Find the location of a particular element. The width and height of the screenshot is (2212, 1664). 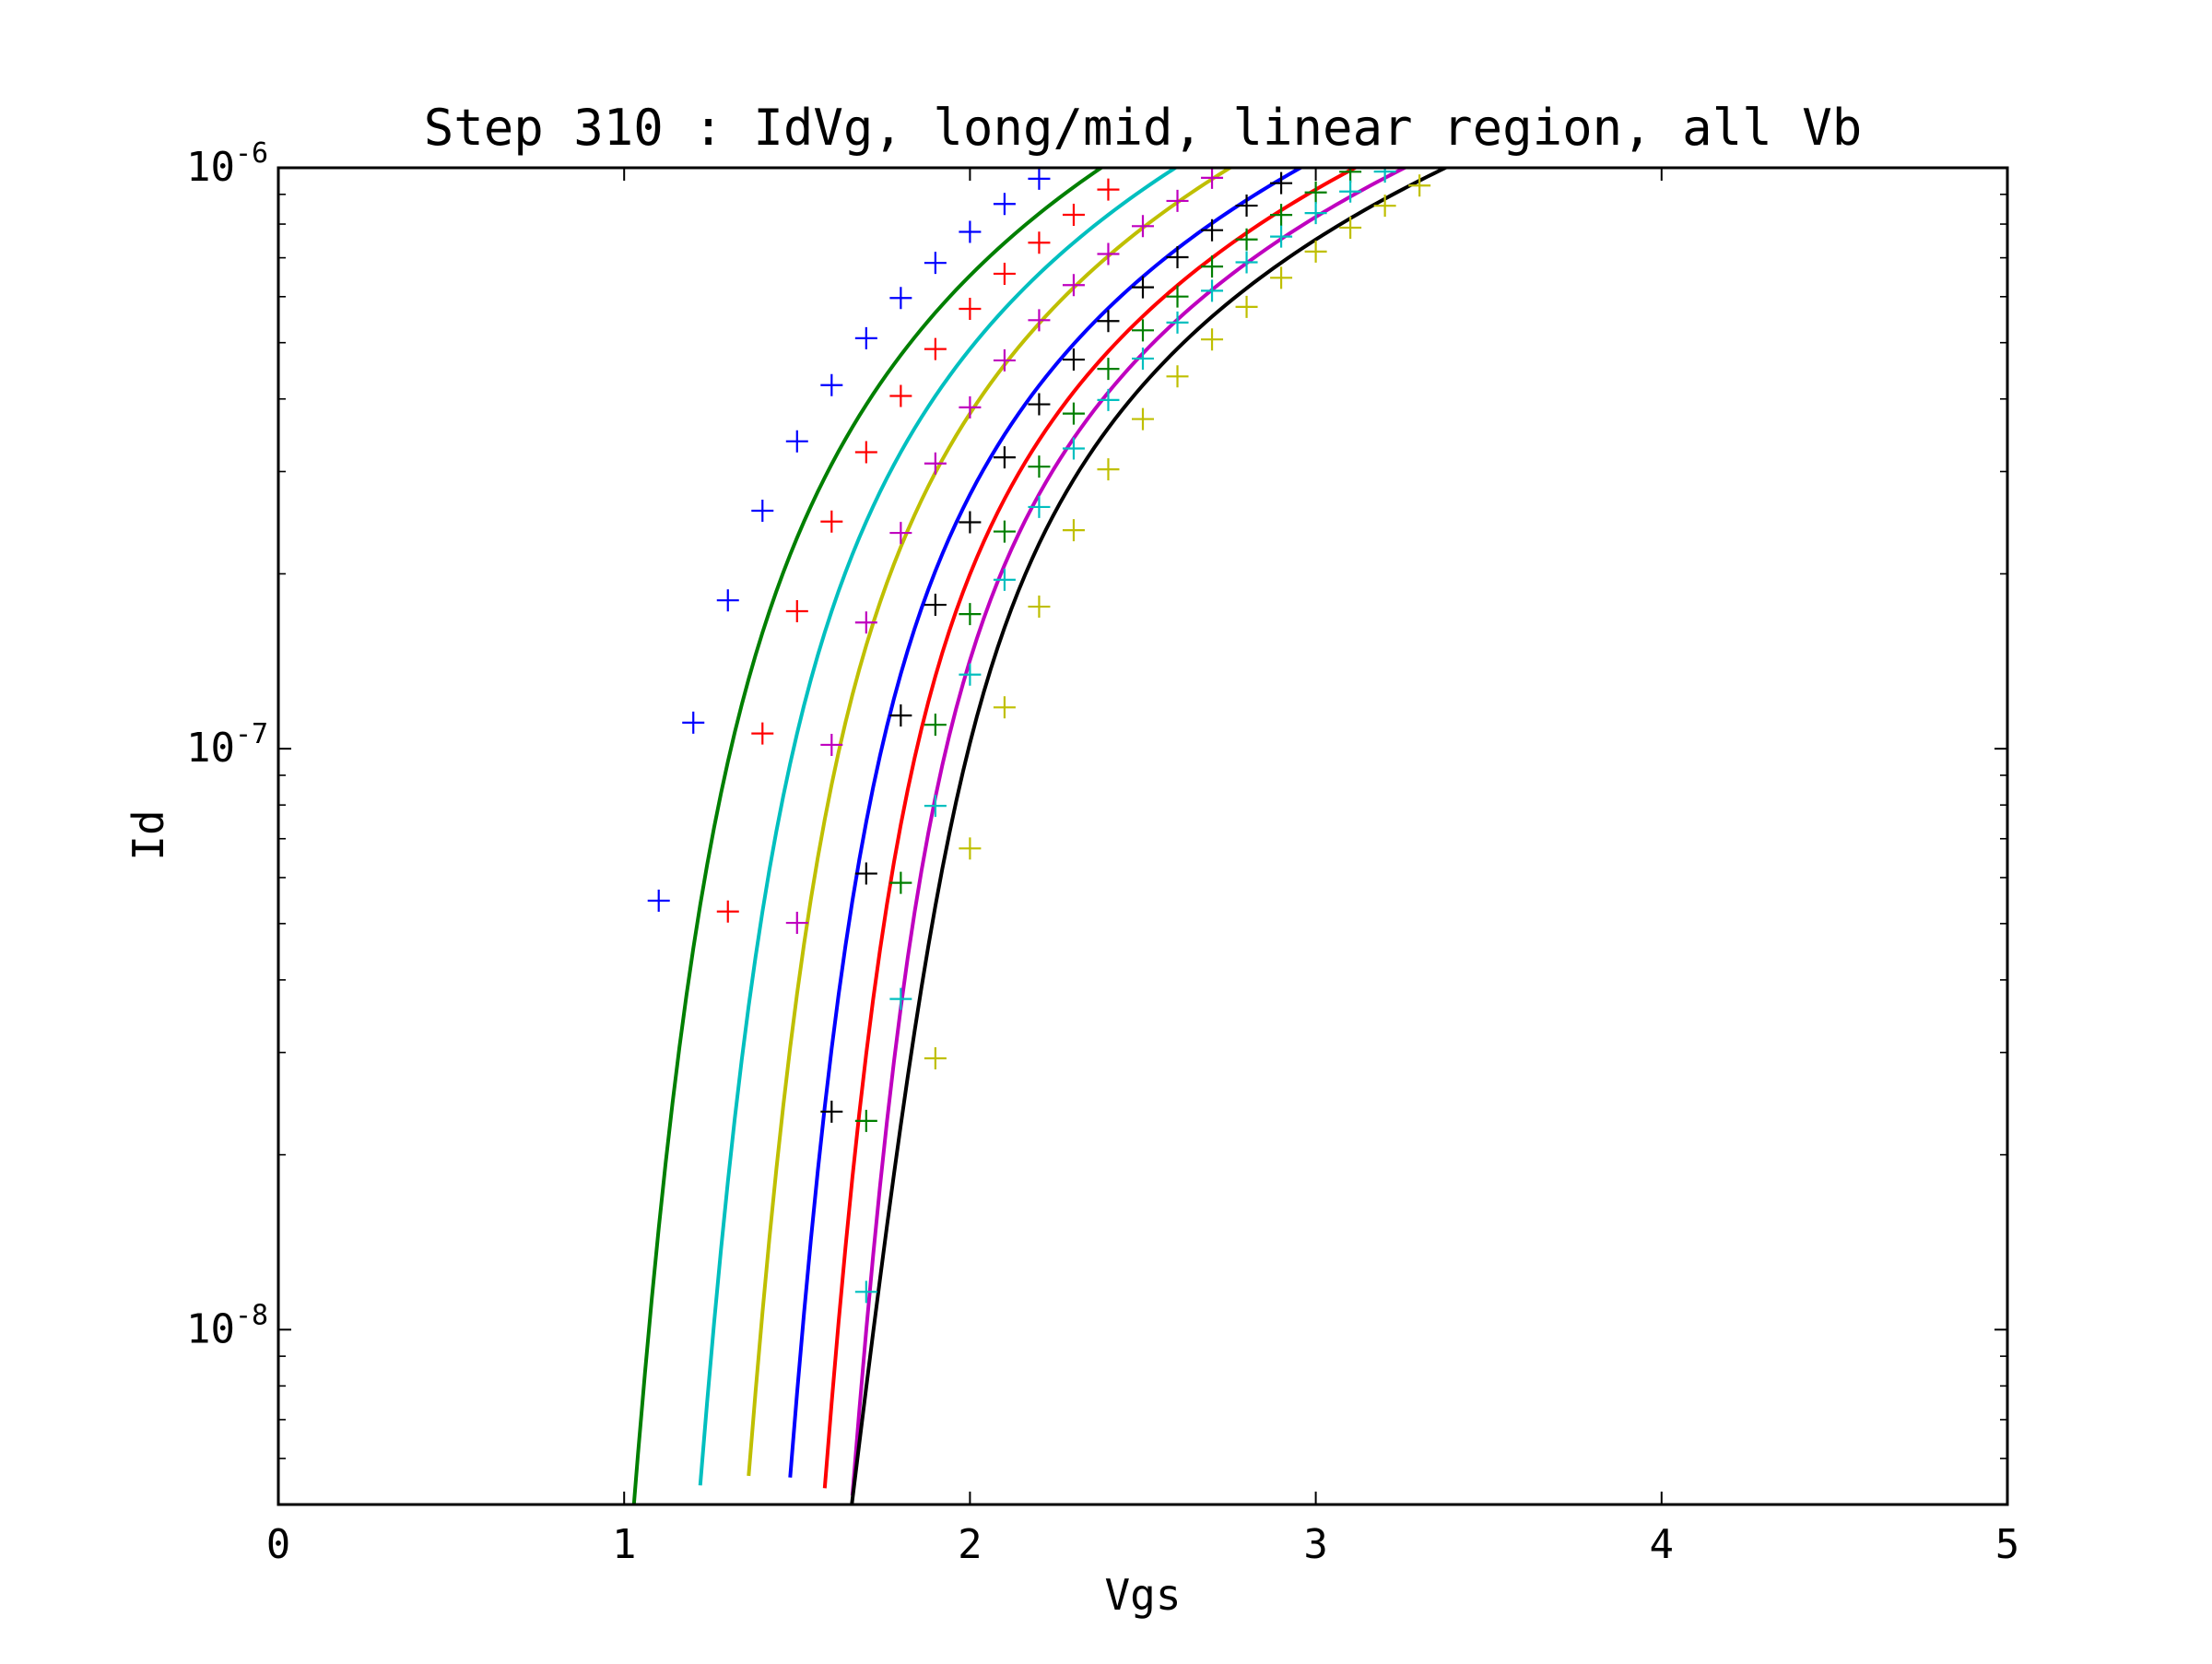

x-tick-label: 0 is located at coordinates (278, 1544).